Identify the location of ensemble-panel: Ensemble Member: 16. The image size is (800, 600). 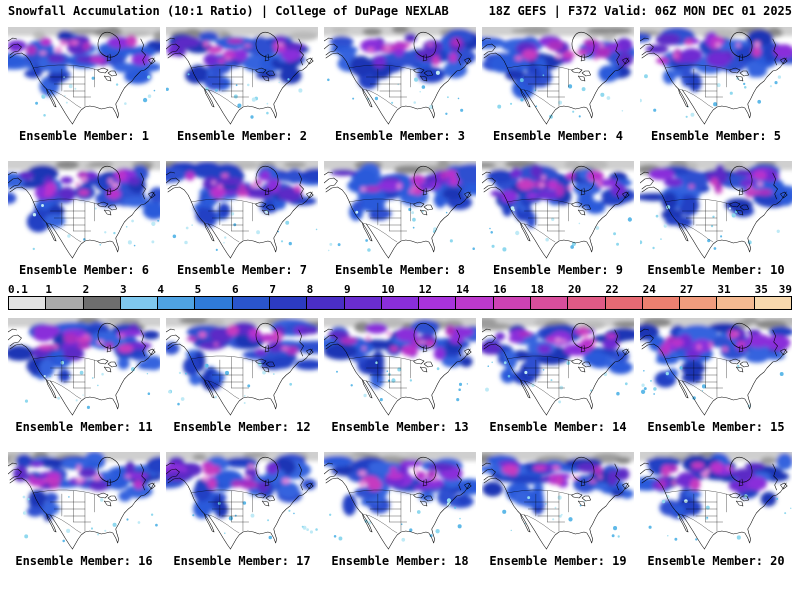
(84, 510).